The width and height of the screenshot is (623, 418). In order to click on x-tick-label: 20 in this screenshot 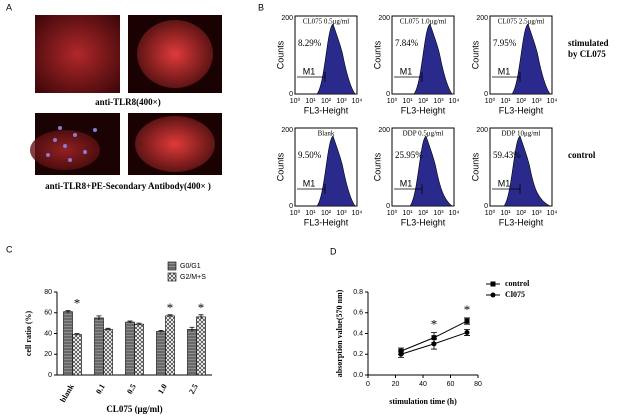, I will do `click(396, 384)`.